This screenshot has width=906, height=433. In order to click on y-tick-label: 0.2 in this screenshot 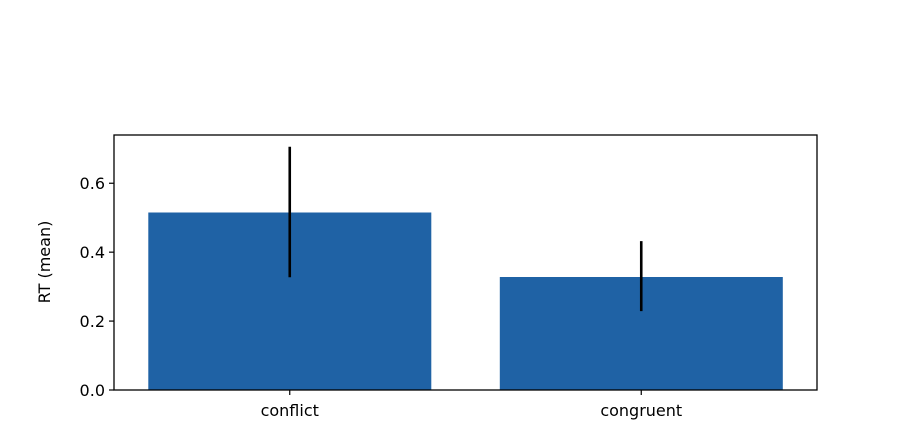, I will do `click(92, 321)`.